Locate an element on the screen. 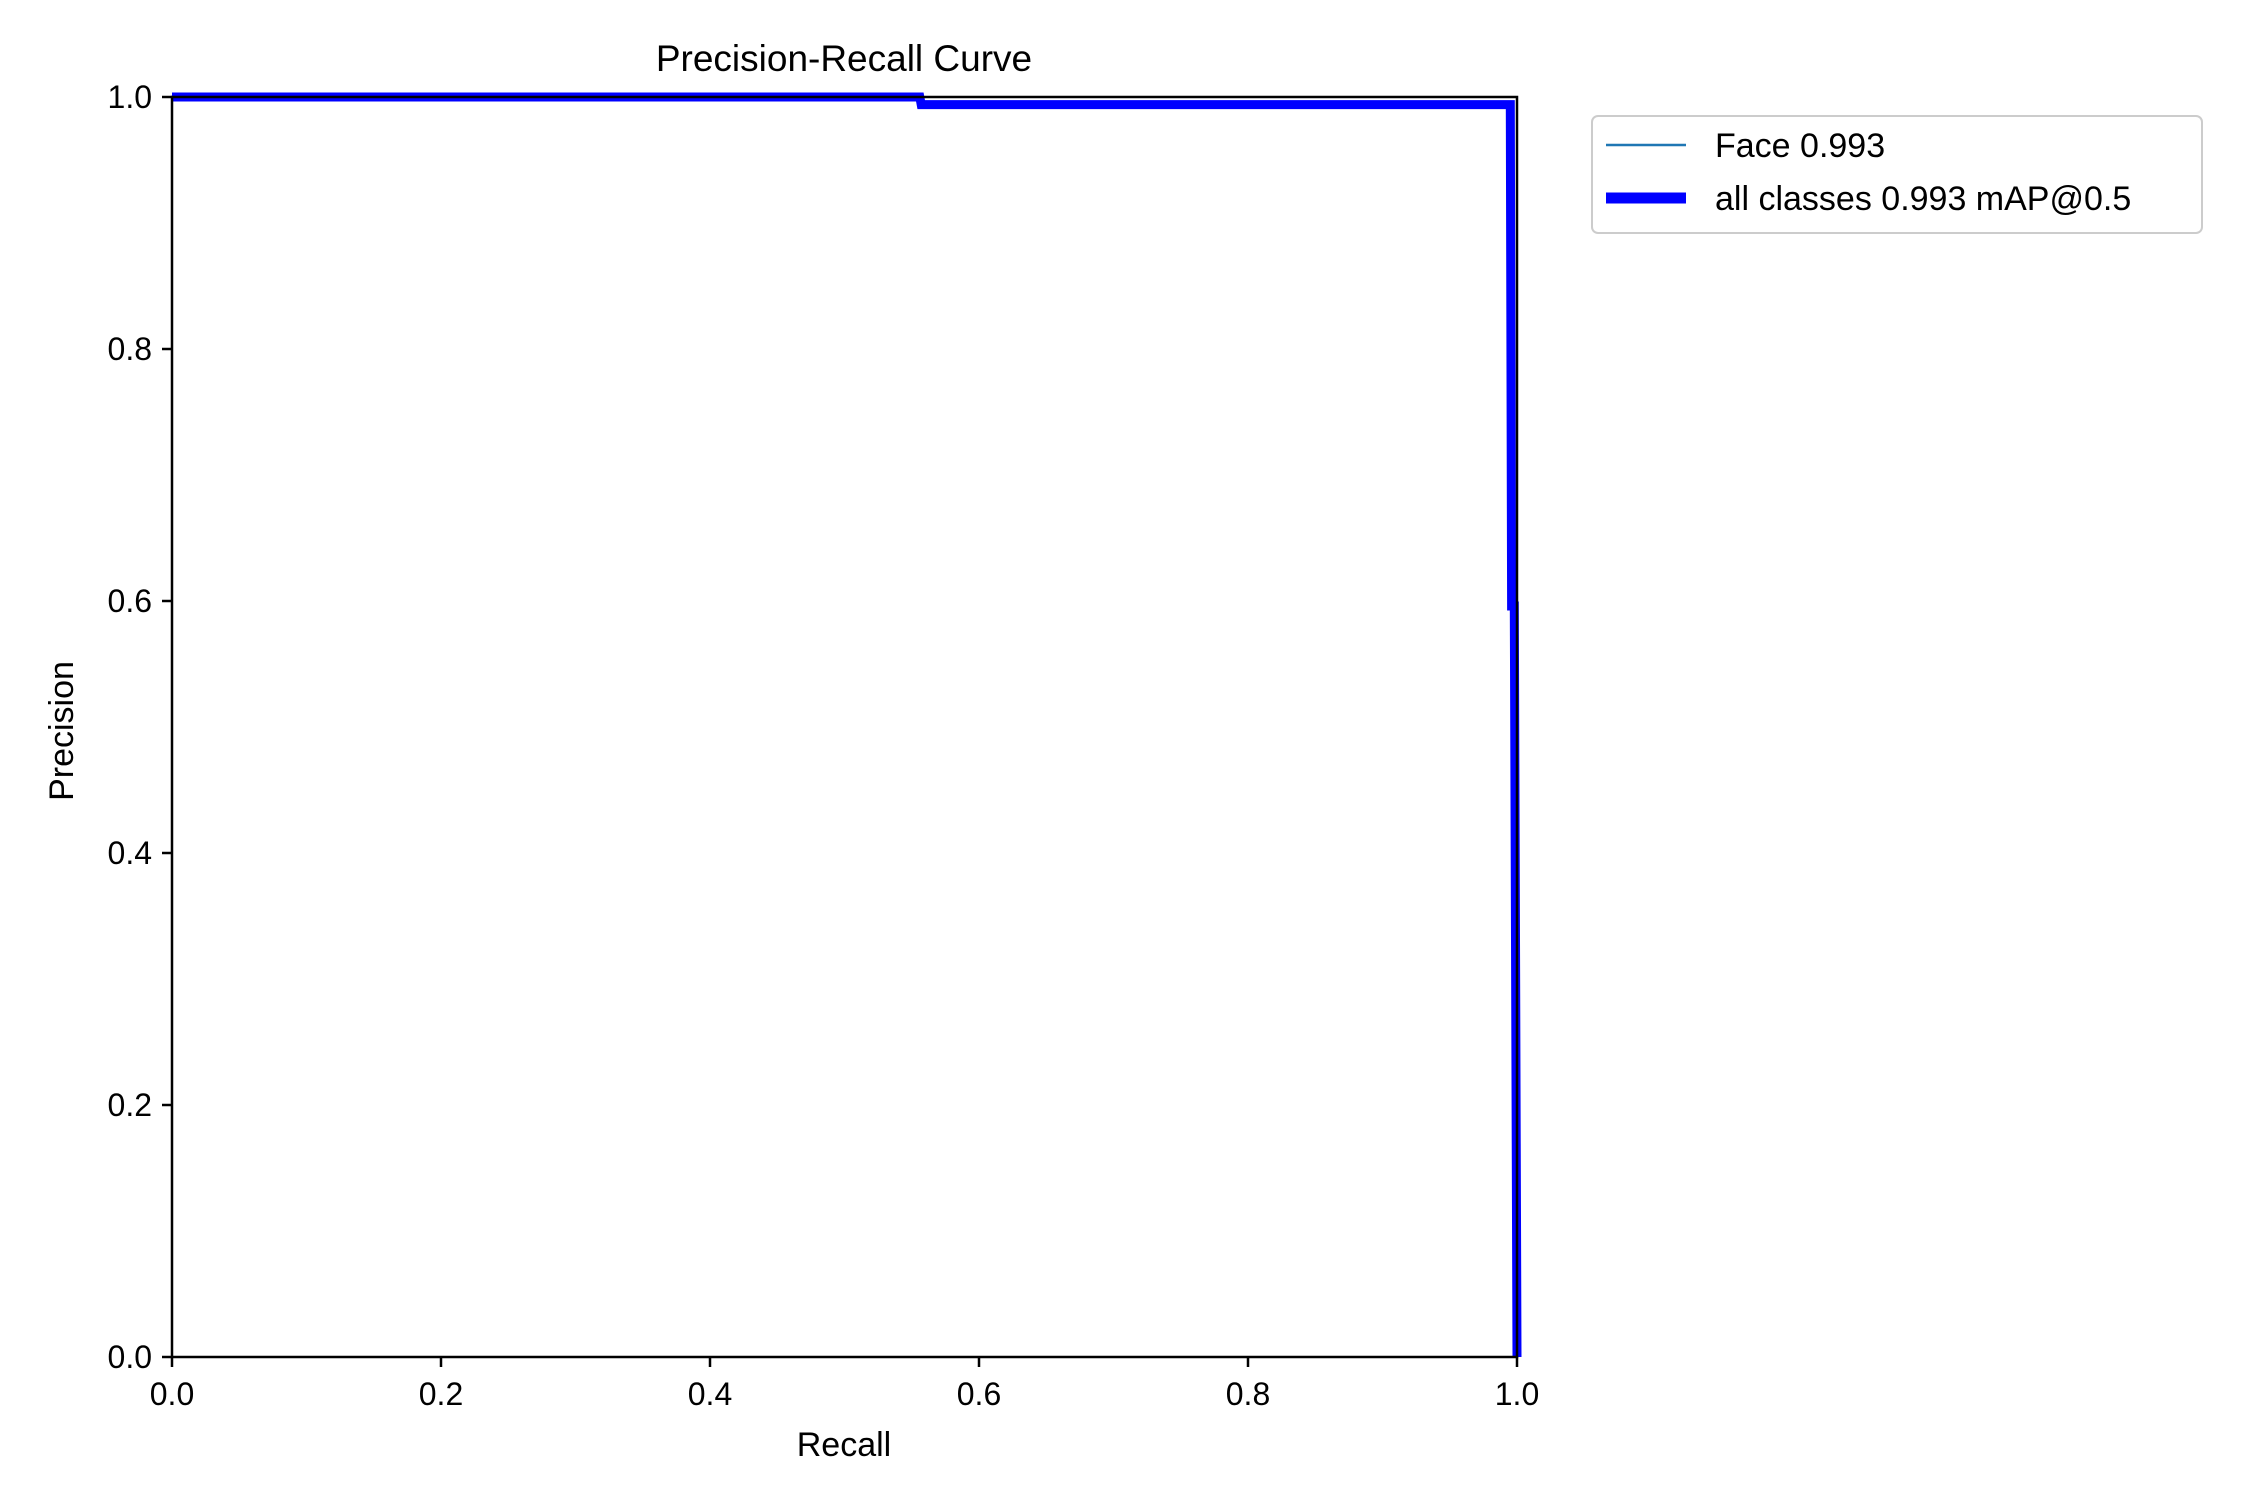 The height and width of the screenshot is (1500, 2250). x-tick-label: 0.6 is located at coordinates (979, 1394).